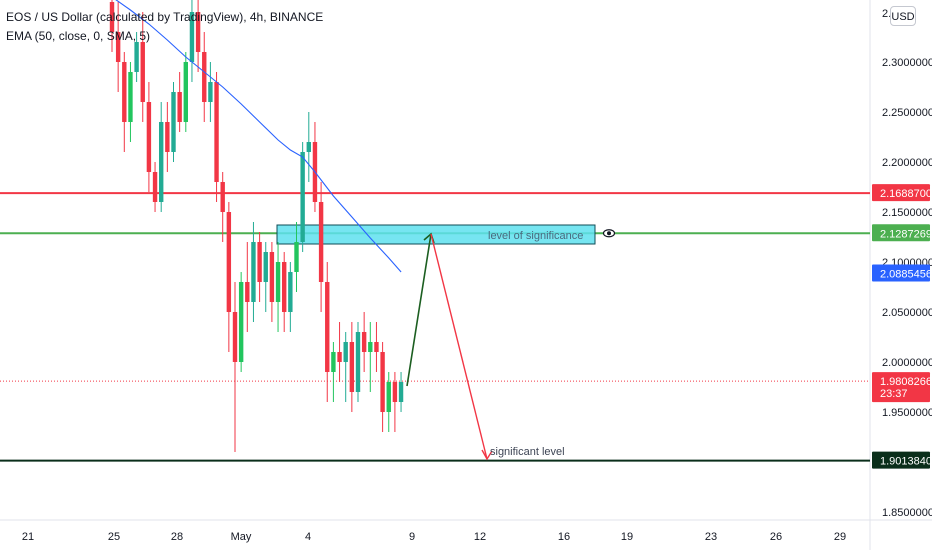  Describe the element at coordinates (419, 310) in the screenshot. I see `up-arrow-line` at that location.